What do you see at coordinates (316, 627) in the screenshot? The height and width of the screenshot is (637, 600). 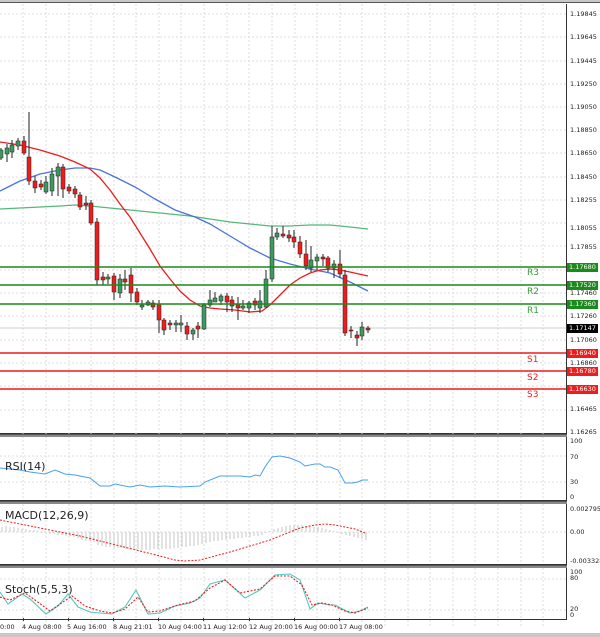 I see `time-label: 16 Aug 00:00` at bounding box center [316, 627].